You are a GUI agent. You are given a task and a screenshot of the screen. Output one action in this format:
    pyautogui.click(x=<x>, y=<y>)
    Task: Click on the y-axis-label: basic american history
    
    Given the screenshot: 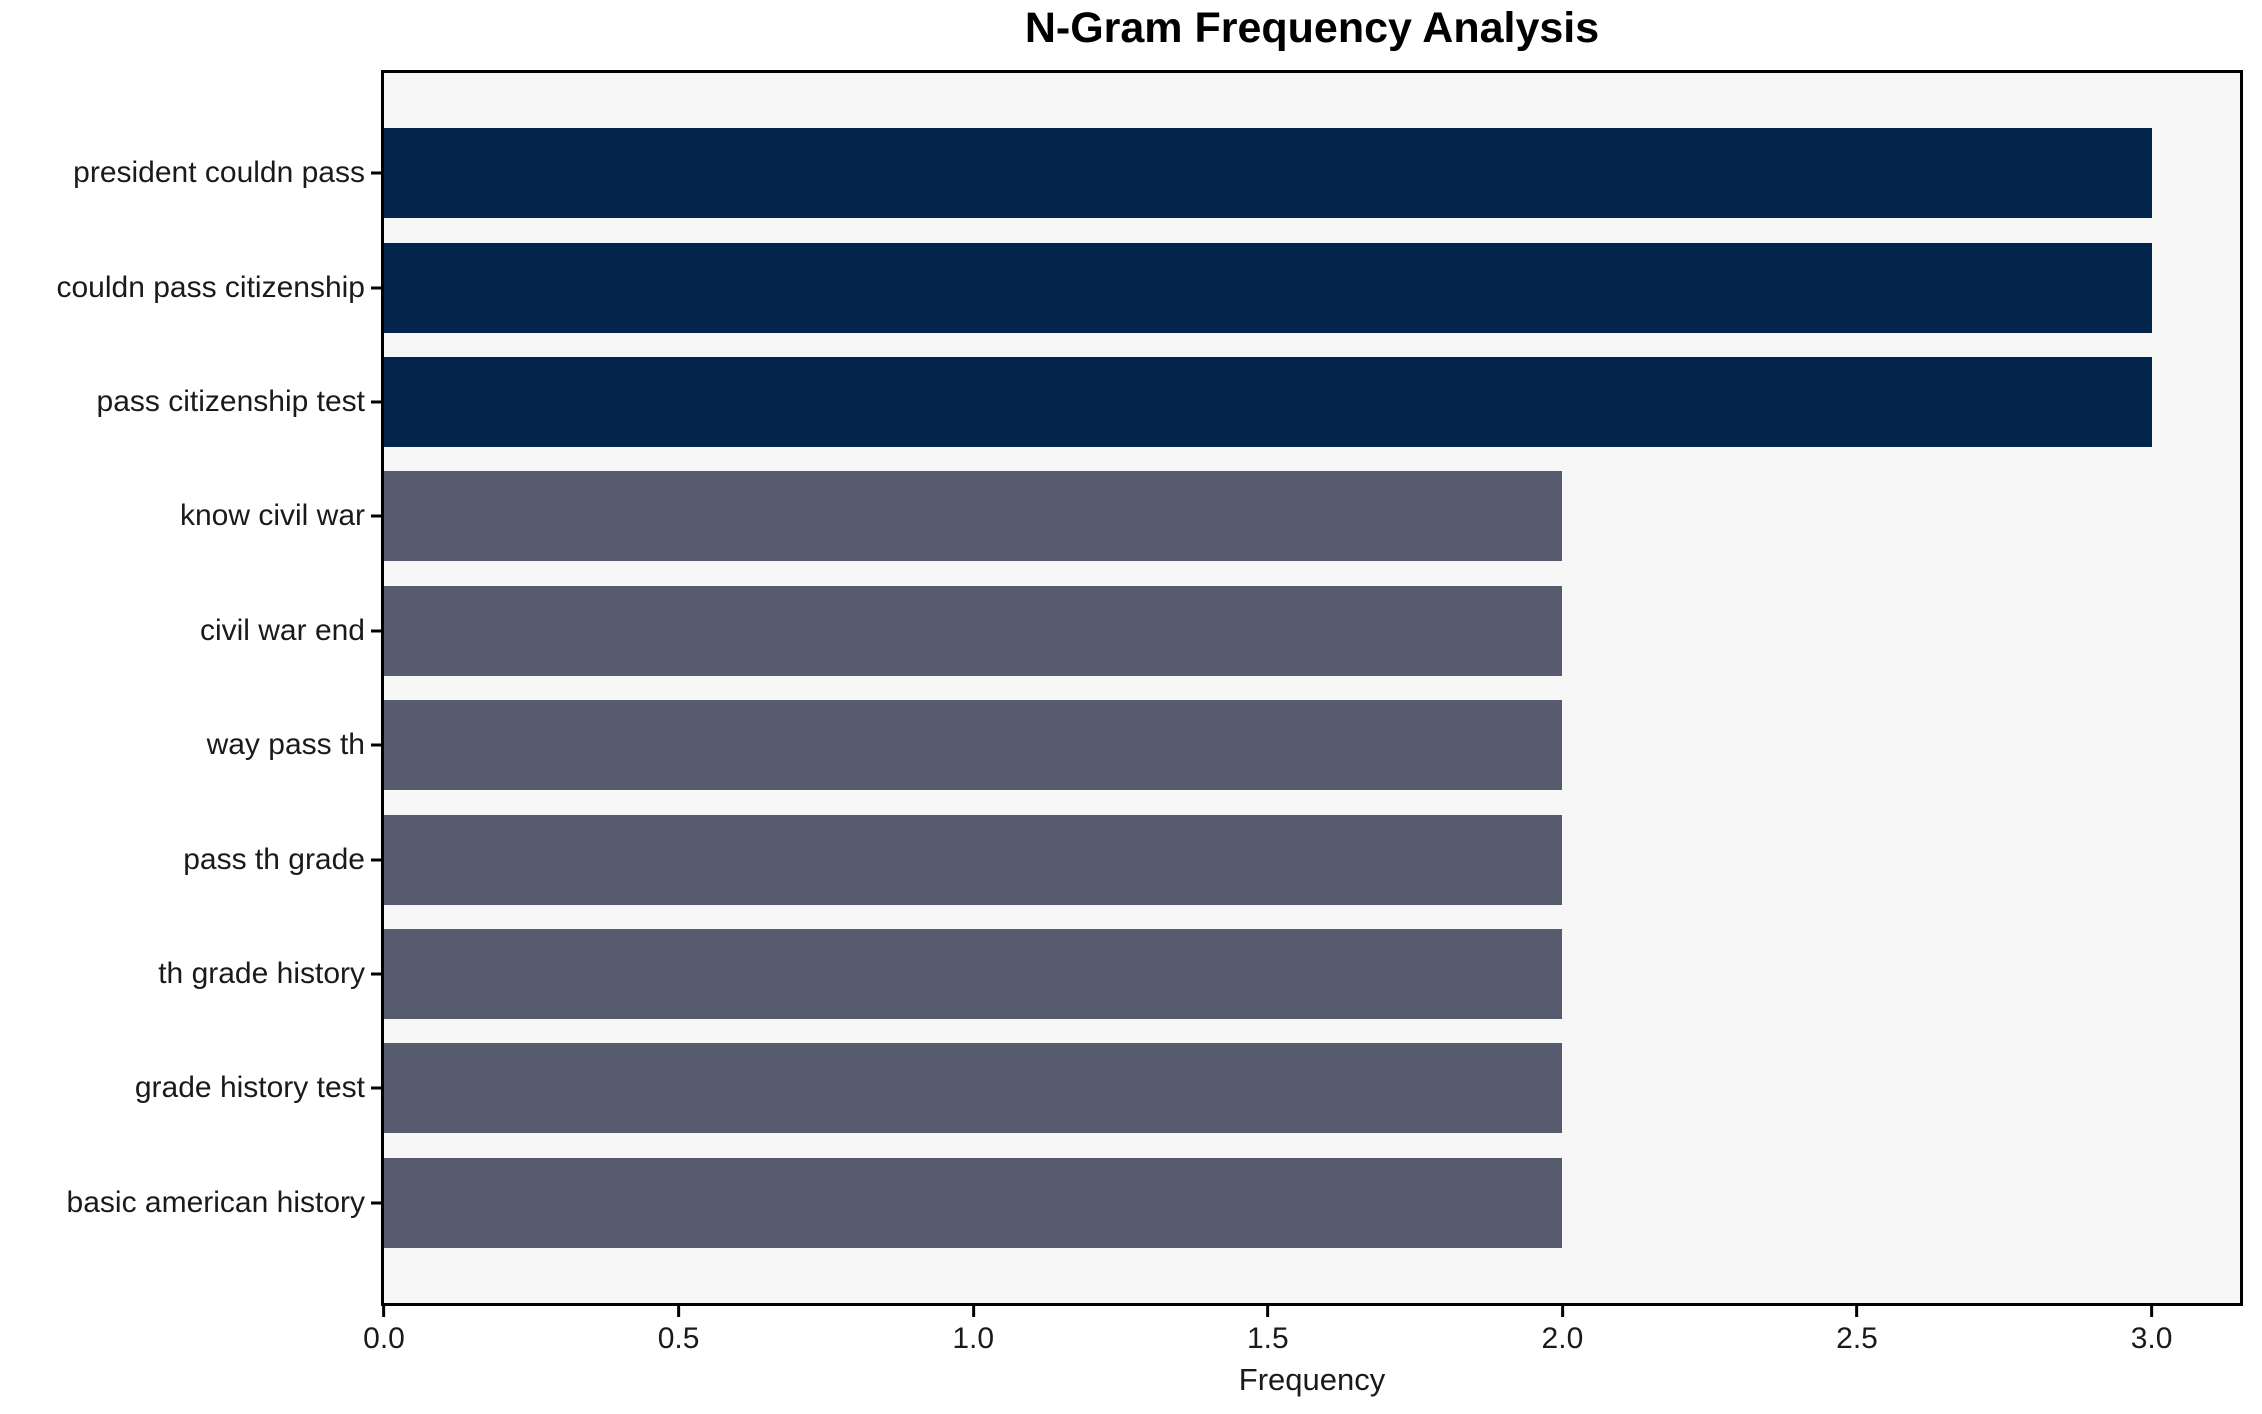 What is the action you would take?
    pyautogui.click(x=215, y=1202)
    